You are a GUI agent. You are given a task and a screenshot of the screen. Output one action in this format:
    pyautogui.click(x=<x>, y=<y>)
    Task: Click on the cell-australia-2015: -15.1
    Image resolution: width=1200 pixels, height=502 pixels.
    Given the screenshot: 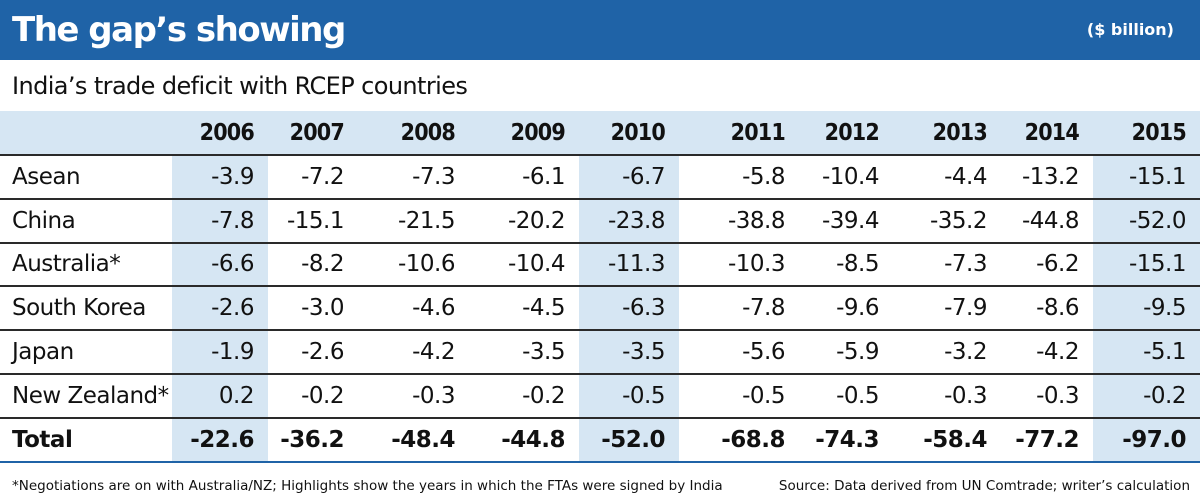 What is the action you would take?
    pyautogui.click(x=1146, y=265)
    